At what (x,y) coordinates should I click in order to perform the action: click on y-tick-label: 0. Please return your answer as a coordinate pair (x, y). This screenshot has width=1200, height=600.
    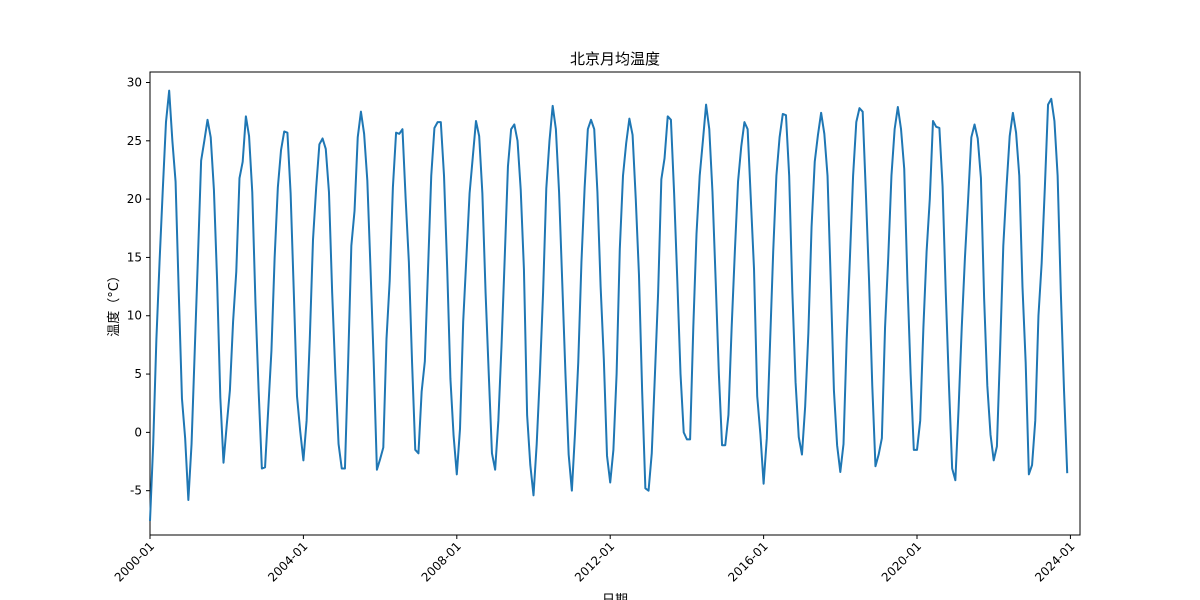
    Looking at the image, I should click on (138, 432).